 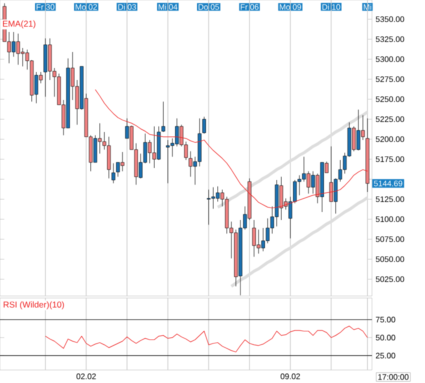 What do you see at coordinates (390, 279) in the screenshot?
I see `y-tick-label: 5025.00` at bounding box center [390, 279].